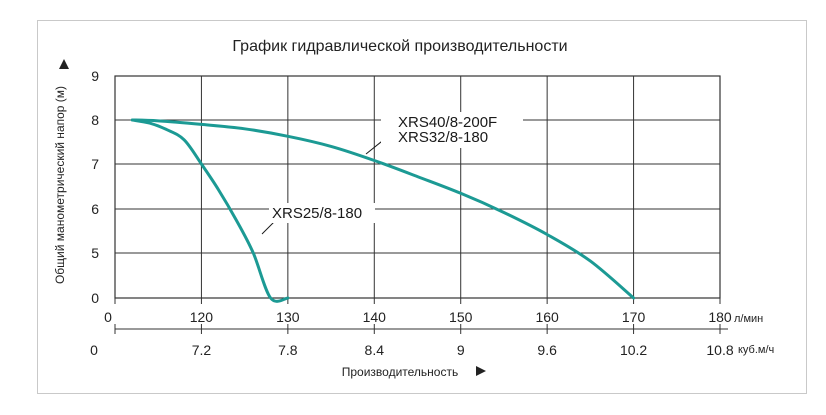 The image size is (826, 415). Describe the element at coordinates (108, 317) in the screenshot. I see `x-tick-label-lmin: 0` at that location.